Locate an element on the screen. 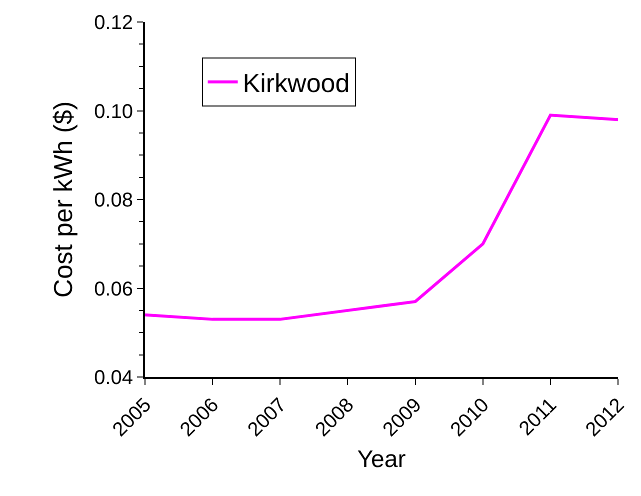 This screenshot has width=641, height=496. y-tick-label: 0.04 is located at coordinates (113, 378).